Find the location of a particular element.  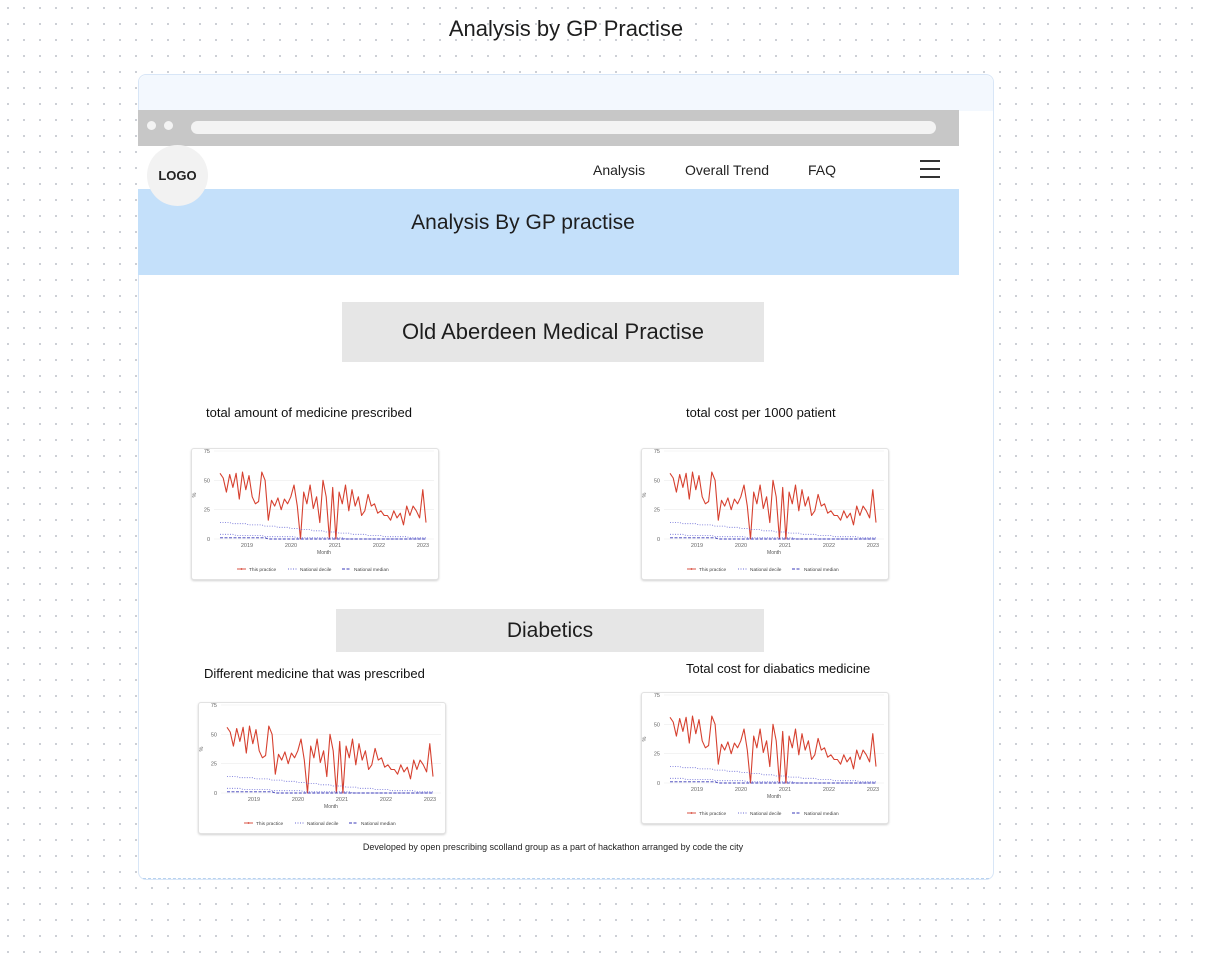

browser-bar is located at coordinates (548, 128).